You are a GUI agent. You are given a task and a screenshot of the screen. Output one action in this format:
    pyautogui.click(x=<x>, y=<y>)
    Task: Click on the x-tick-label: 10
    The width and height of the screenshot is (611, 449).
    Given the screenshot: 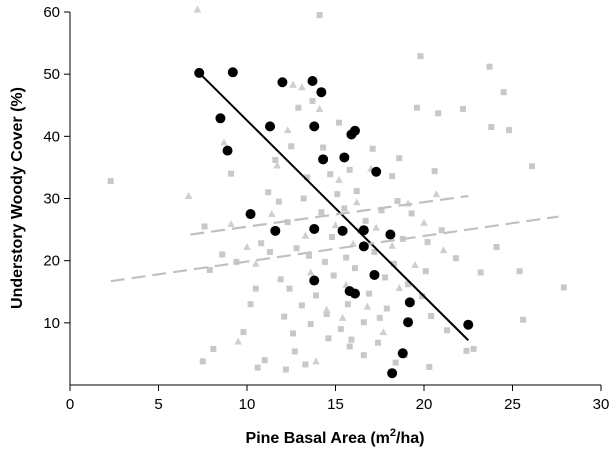 What is the action you would take?
    pyautogui.click(x=247, y=404)
    